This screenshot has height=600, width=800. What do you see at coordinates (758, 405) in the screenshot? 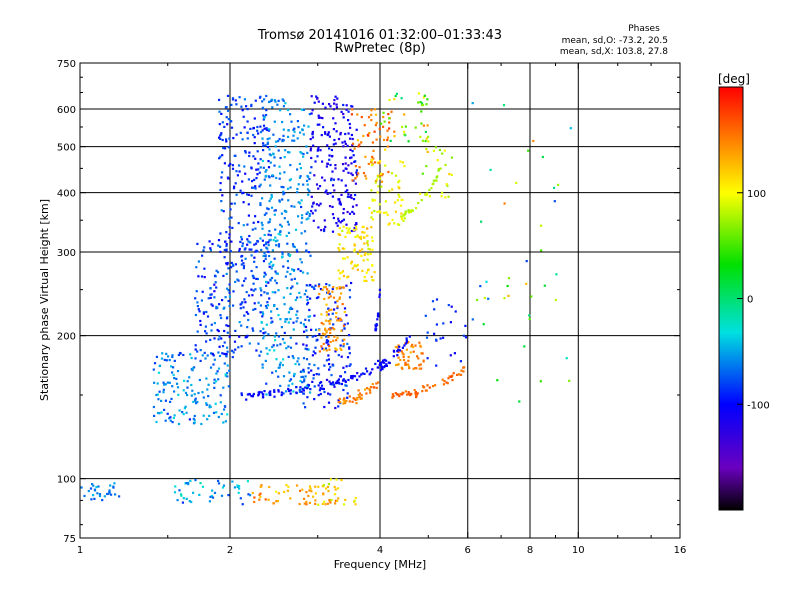
I see `colorbar-tick-label: -100` at bounding box center [758, 405].